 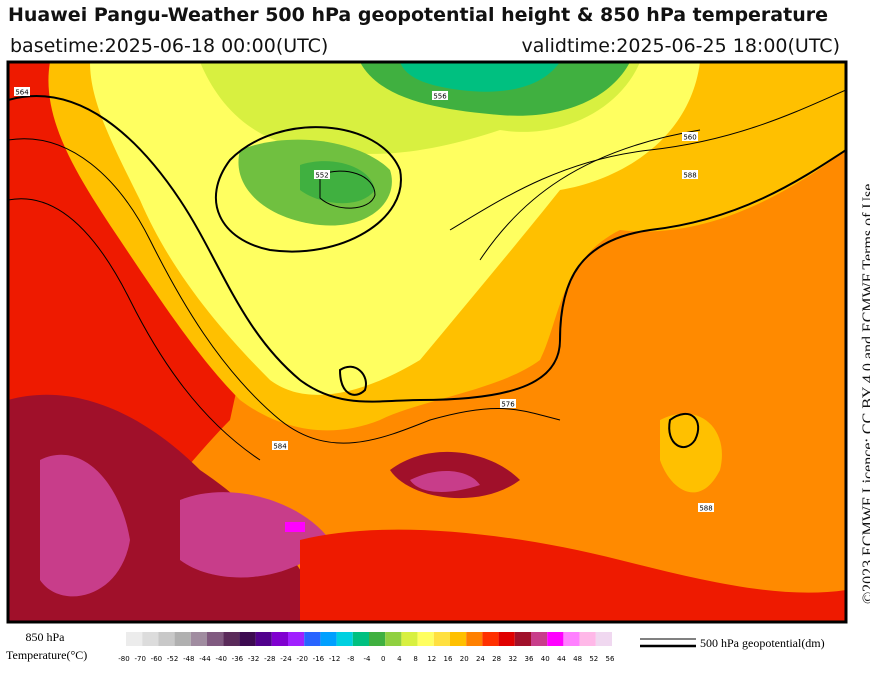 I want to click on contour-legend: 500 hPa geopotential(dm), so click(x=762, y=643).